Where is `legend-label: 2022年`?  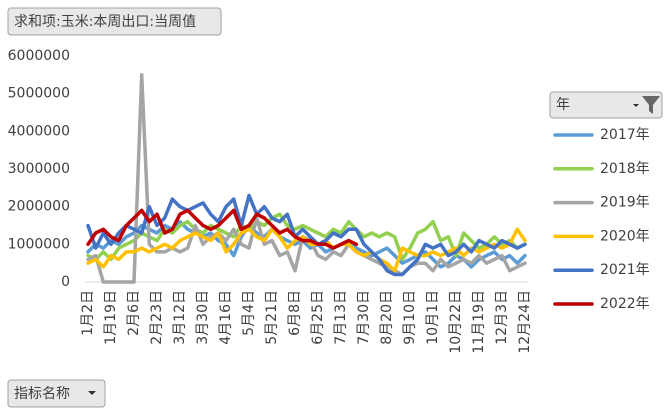 legend-label: 2022年 is located at coordinates (625, 304).